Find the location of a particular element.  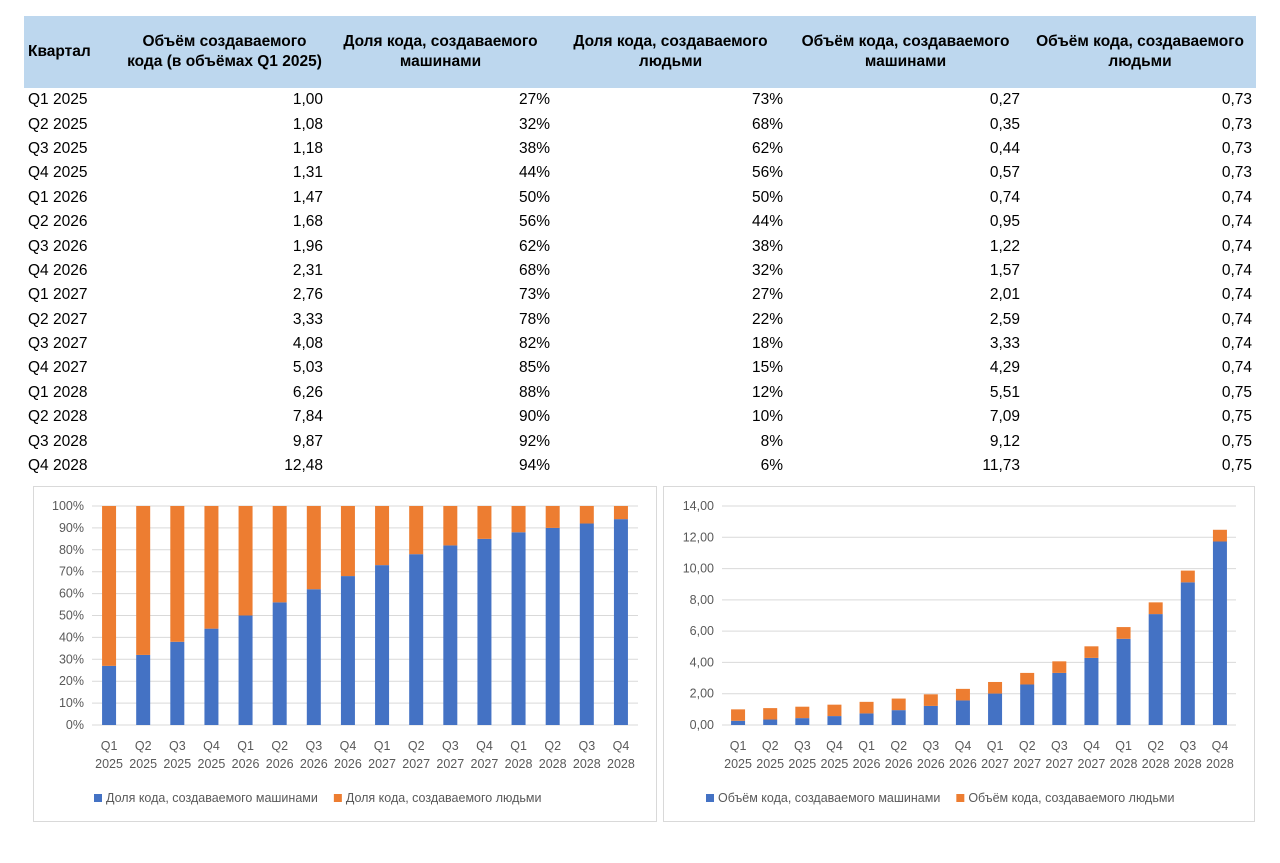

y-tick-label: 90% is located at coordinates (71, 528).